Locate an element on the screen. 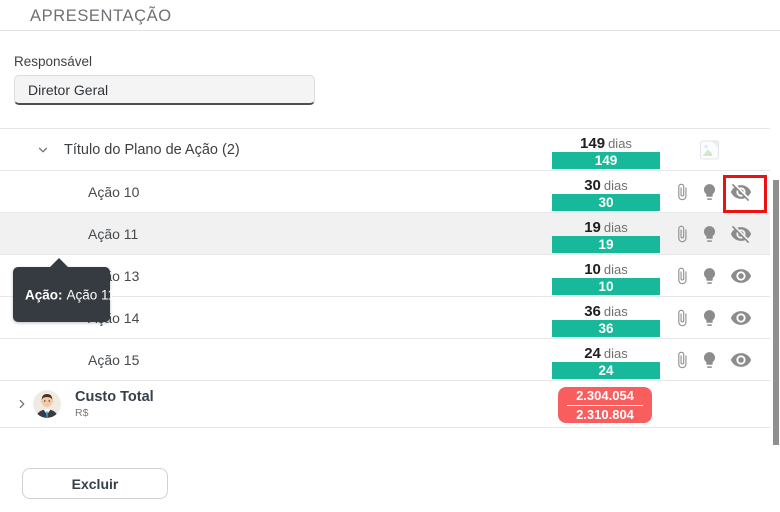 This screenshot has height=512, width=780. cost-value-bottom: 2.310.804 is located at coordinates (605, 414).